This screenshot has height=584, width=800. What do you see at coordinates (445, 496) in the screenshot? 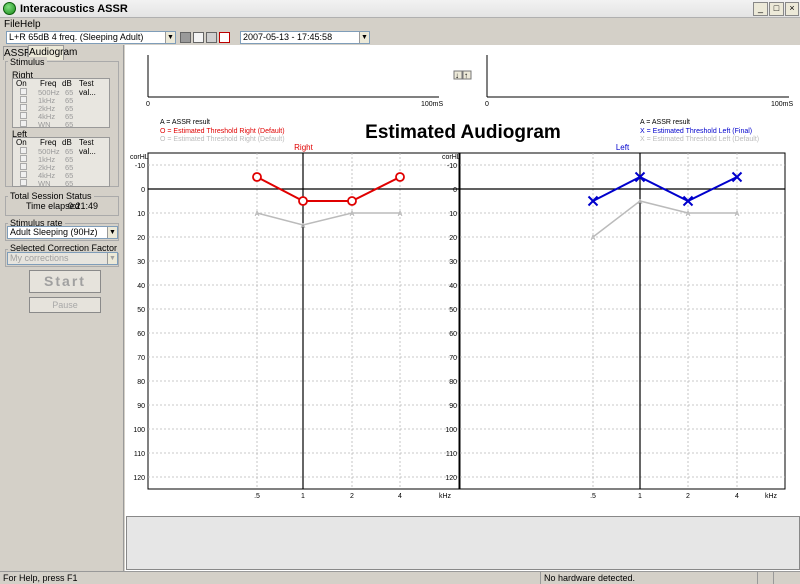
I see `x-axis-label: kHz` at bounding box center [445, 496].